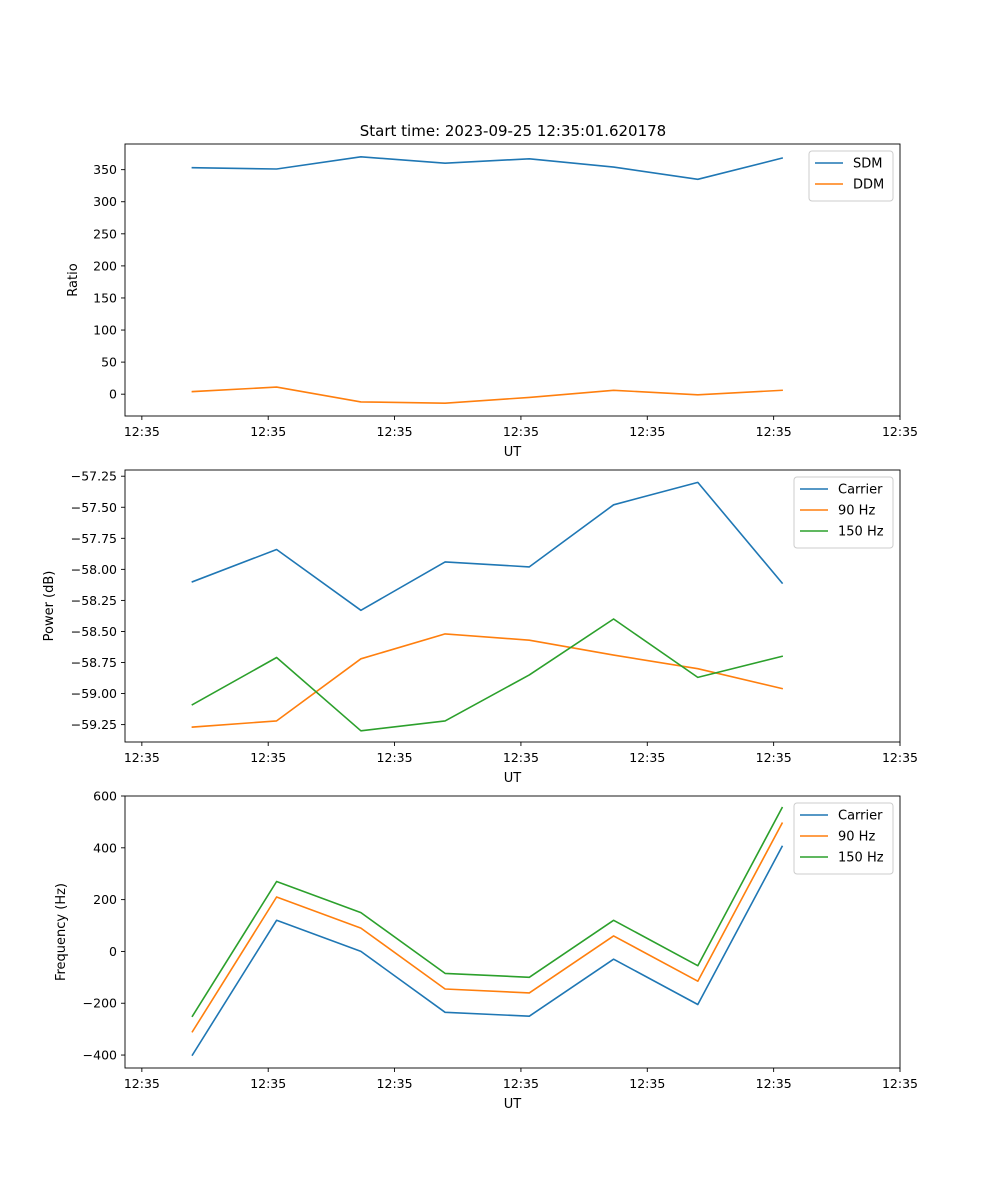 This screenshot has width=1000, height=1200. I want to click on y-tick-label: 350, so click(105, 169).